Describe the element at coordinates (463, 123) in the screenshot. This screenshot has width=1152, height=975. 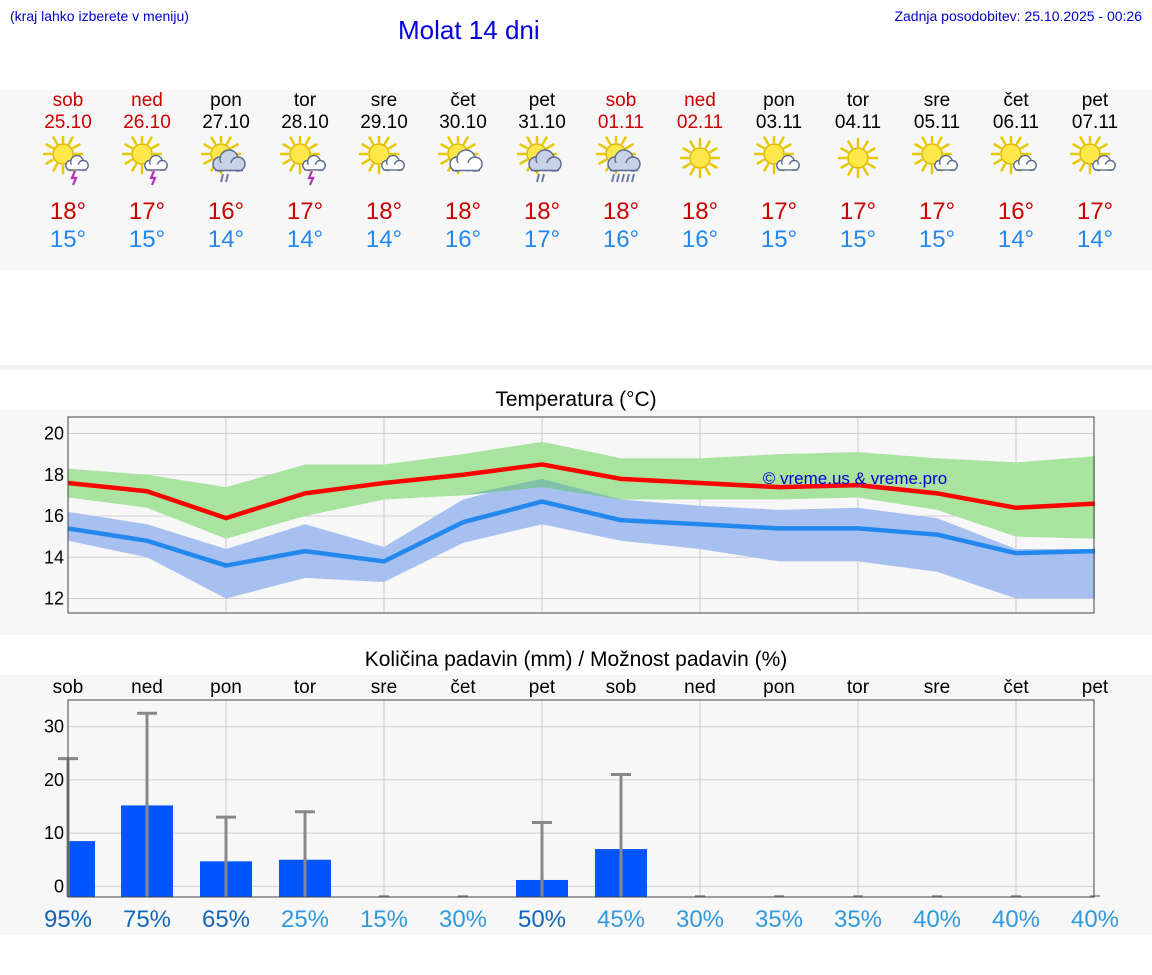
I see `day-date: 30.10` at that location.